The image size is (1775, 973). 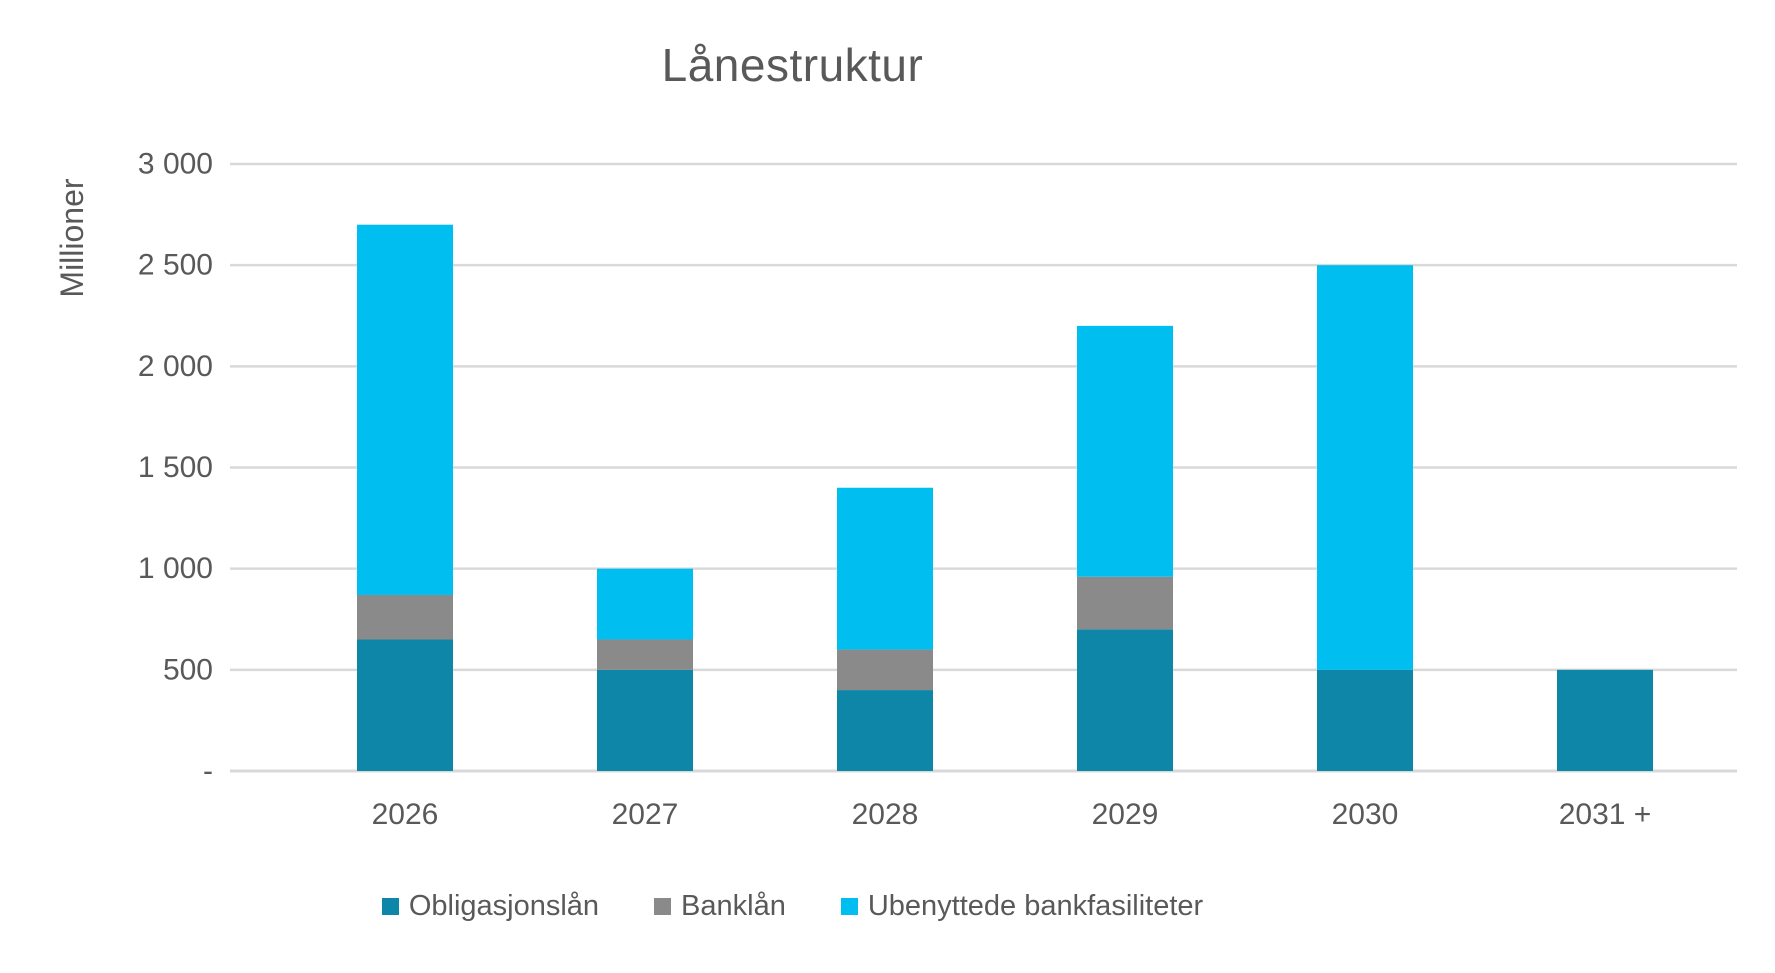 I want to click on bar-segment-2026-ubenyttede-bankfasiliteter, so click(x=405, y=409).